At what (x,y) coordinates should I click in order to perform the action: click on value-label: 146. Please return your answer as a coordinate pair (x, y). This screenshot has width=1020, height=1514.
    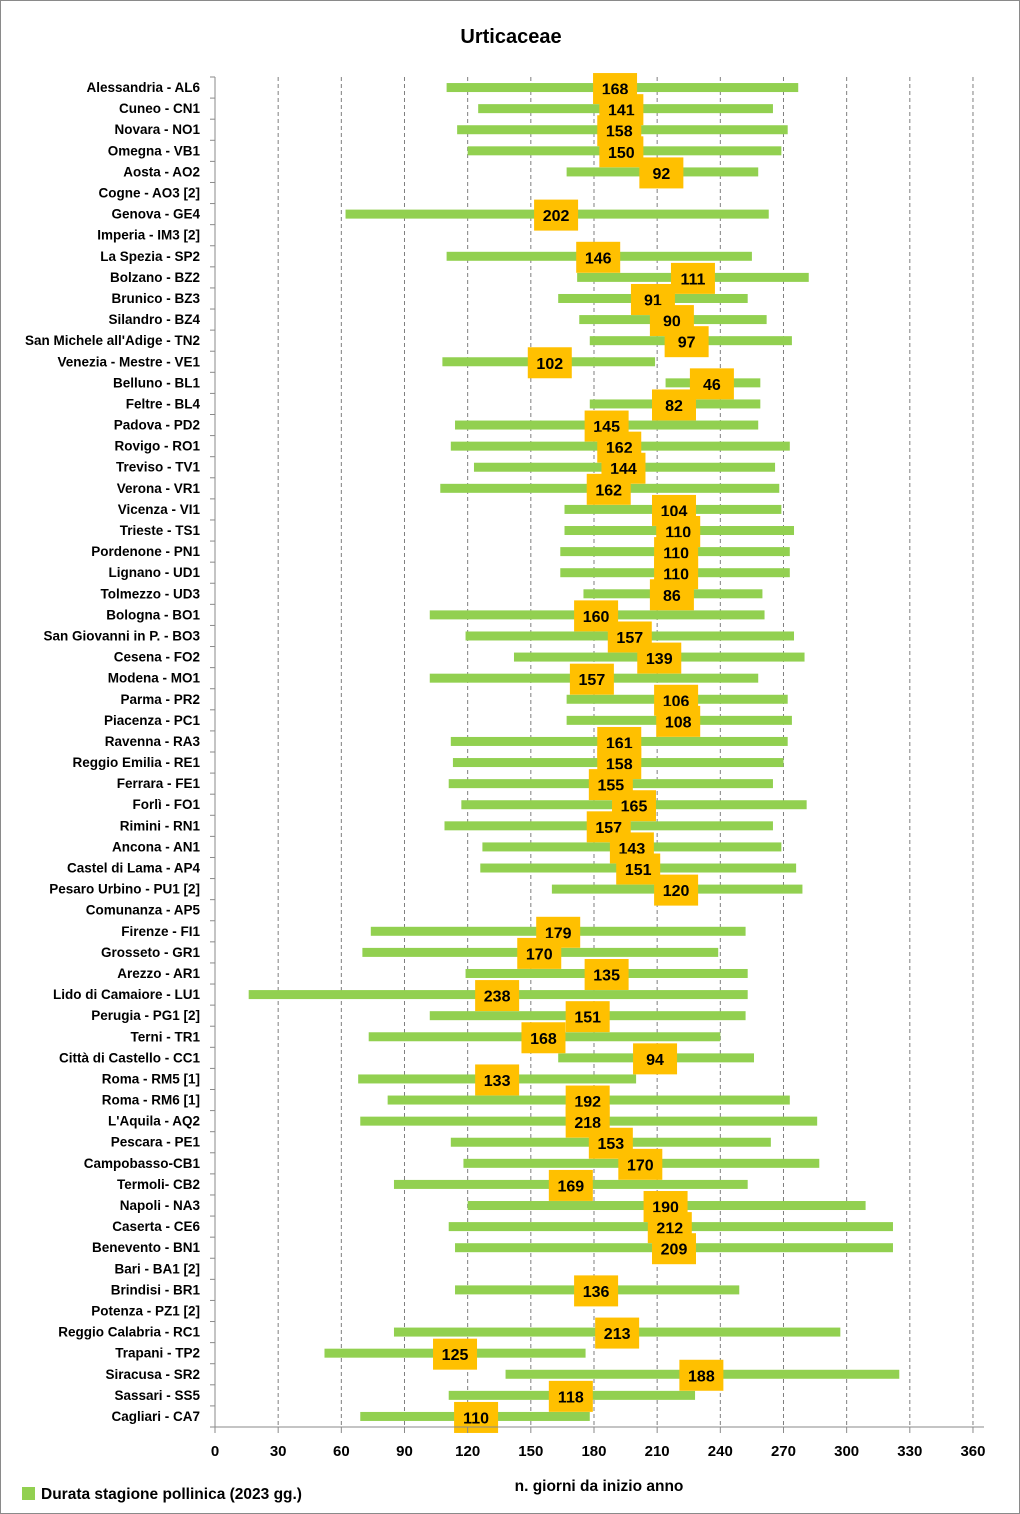
    Looking at the image, I should click on (598, 258).